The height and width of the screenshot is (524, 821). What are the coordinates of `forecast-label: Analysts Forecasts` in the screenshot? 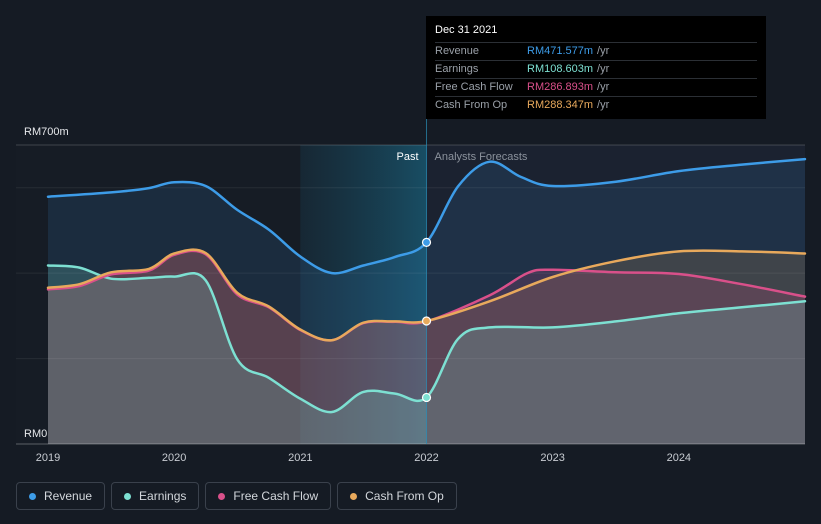 It's located at (481, 157).